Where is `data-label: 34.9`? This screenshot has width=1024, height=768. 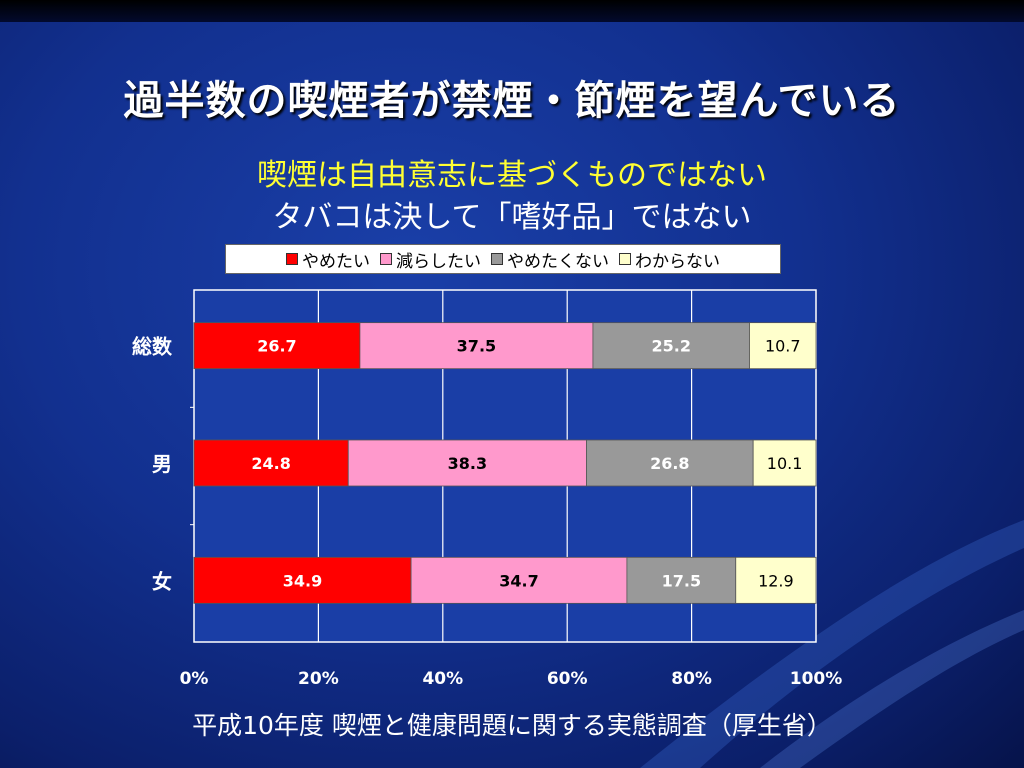
data-label: 34.9 is located at coordinates (302, 580).